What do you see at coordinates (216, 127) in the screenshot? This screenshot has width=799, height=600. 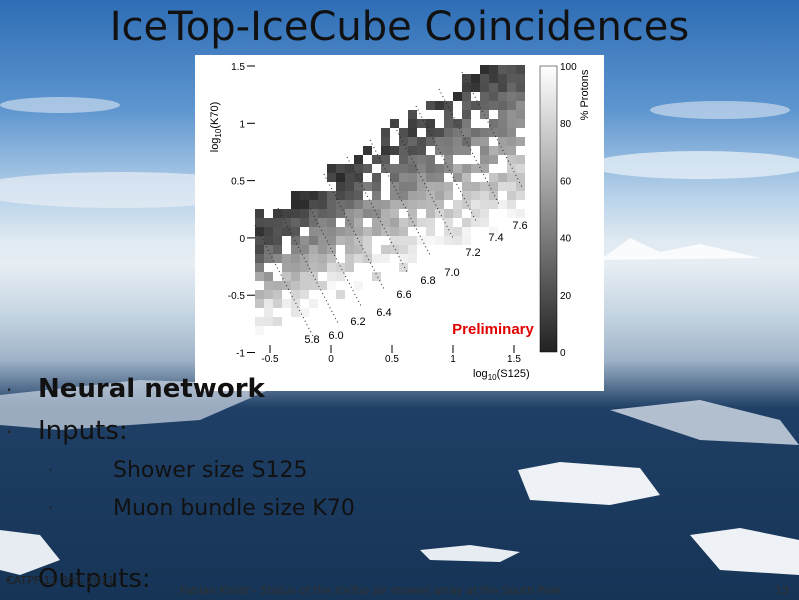 I see `y-axis-label: log10(K70)` at bounding box center [216, 127].